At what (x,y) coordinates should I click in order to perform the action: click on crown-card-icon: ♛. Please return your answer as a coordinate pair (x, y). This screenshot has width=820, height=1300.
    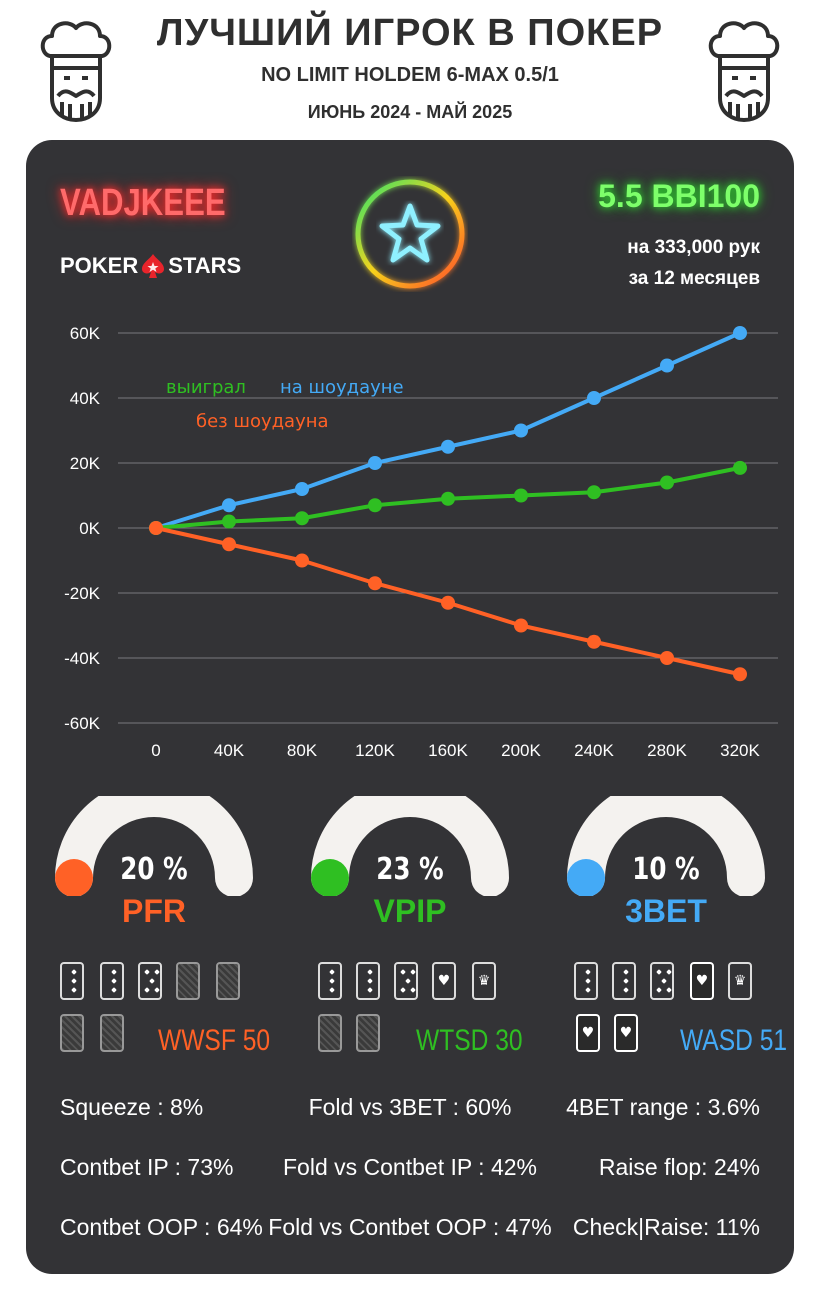
    Looking at the image, I should click on (484, 981).